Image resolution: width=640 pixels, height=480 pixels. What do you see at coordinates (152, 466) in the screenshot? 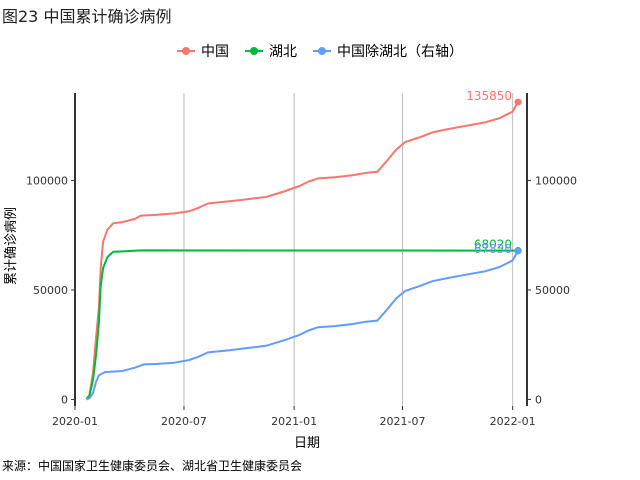
I see `source-note: 来源：中国国家卫生健康委员会、湖北省卫生健康委员会` at bounding box center [152, 466].